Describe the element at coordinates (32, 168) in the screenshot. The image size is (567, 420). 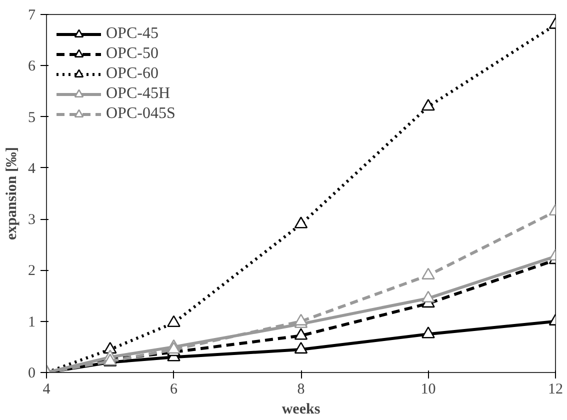
I see `y-tick-label: 4` at that location.